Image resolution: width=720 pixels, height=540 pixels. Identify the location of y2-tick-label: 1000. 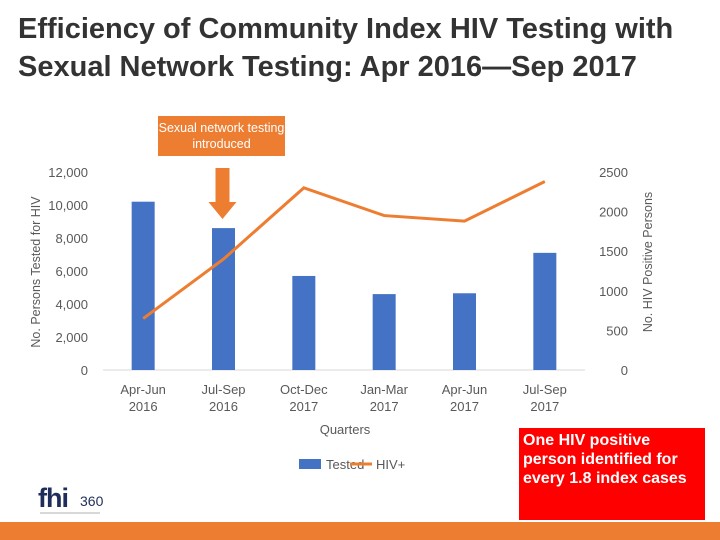
(613, 291).